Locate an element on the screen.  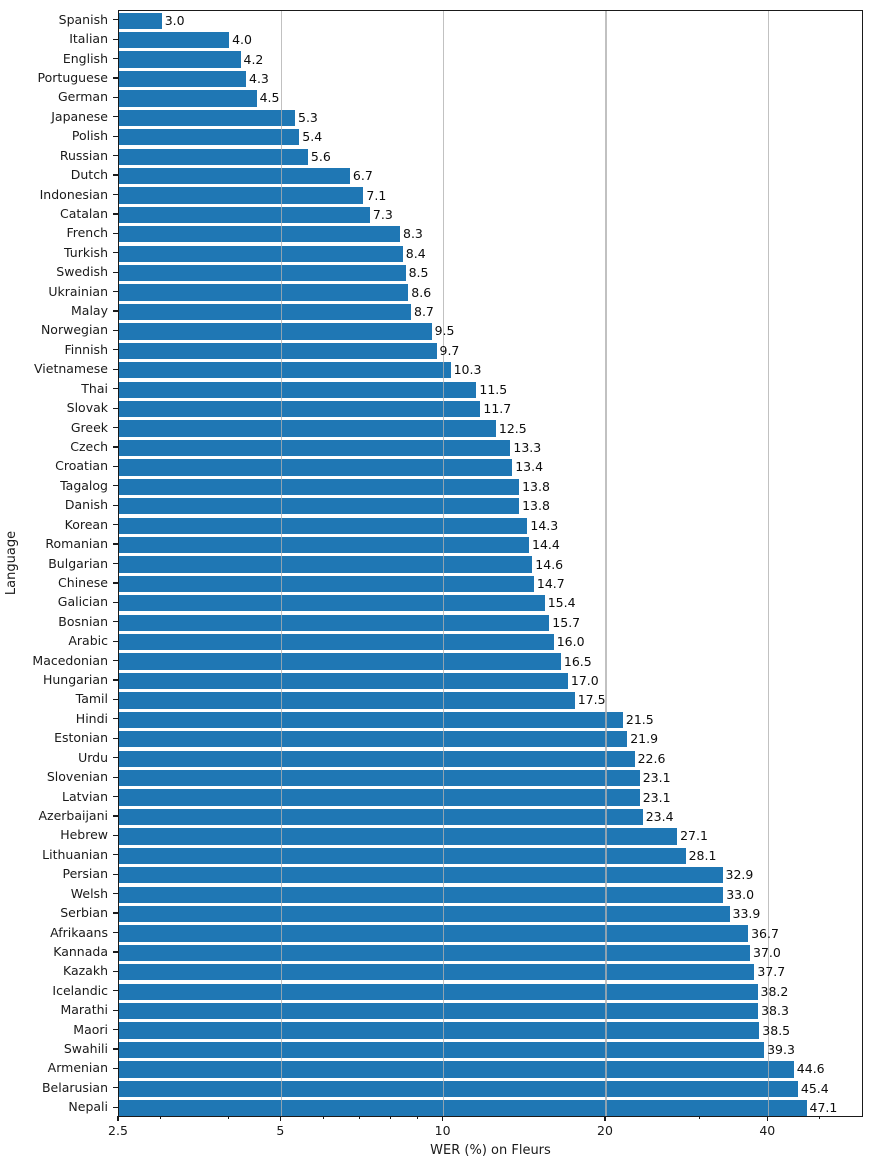
x-tick-label: 5 is located at coordinates (280, 1130).